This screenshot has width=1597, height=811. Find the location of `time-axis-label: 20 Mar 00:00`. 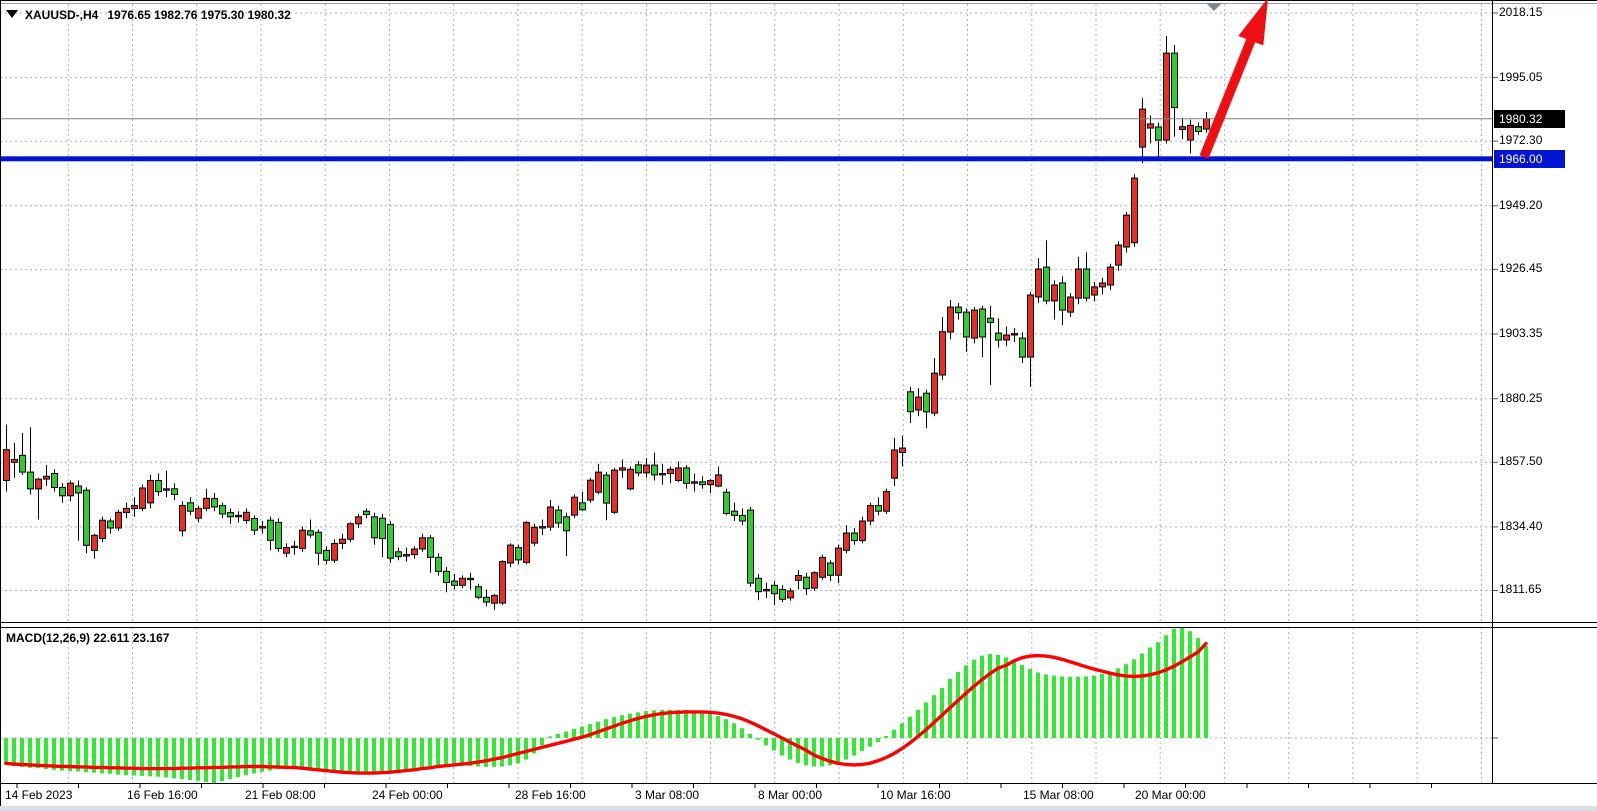

time-axis-label: 20 Mar 00:00 is located at coordinates (1170, 795).